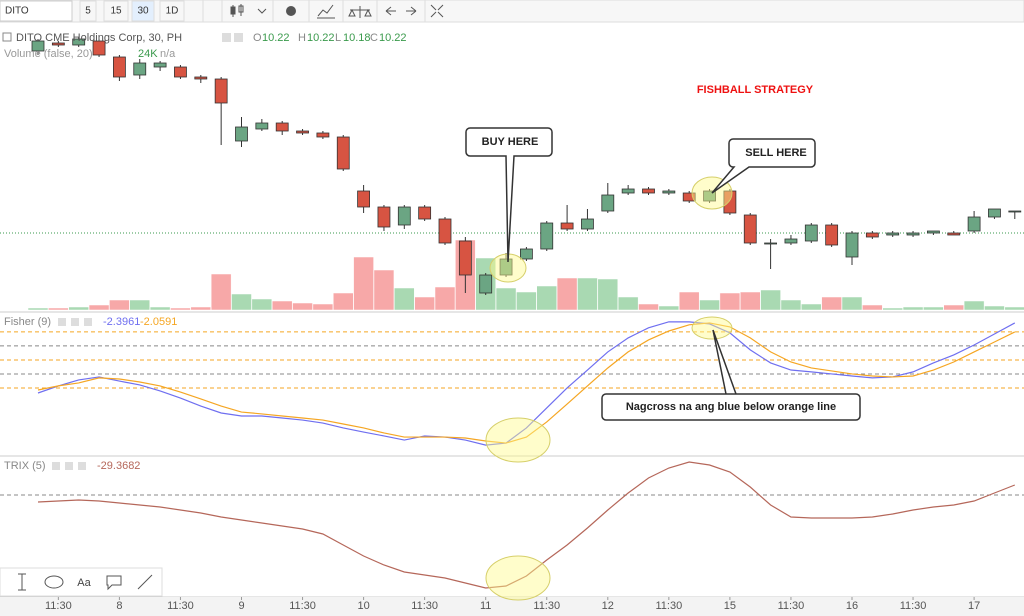 The width and height of the screenshot is (1024, 616). What do you see at coordinates (36, 11) in the screenshot?
I see `symbol-input` at bounding box center [36, 11].